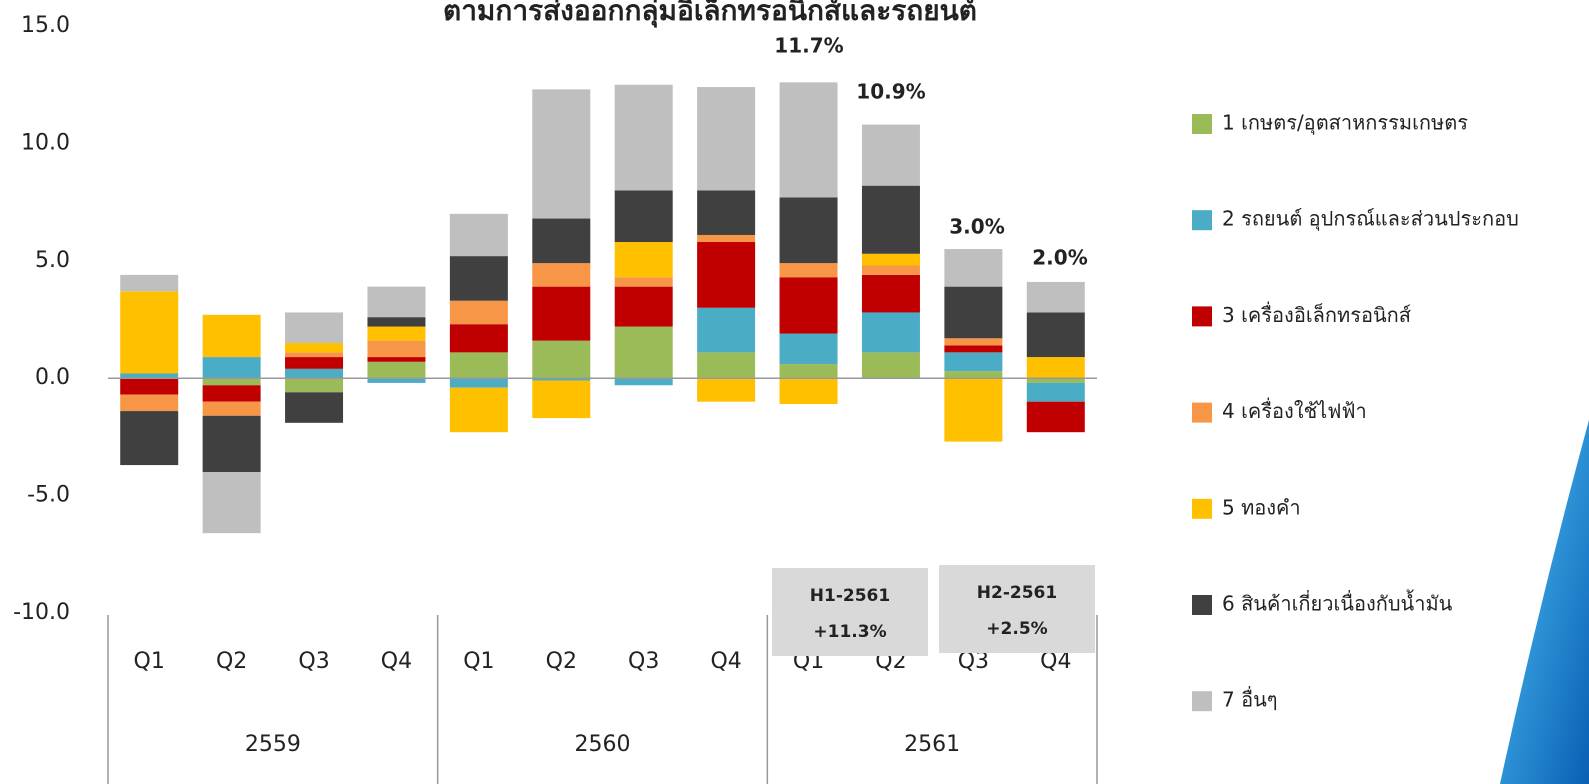 This screenshot has width=1589, height=784. Describe the element at coordinates (1017, 593) in the screenshot. I see `period-label: H2-2561` at that location.